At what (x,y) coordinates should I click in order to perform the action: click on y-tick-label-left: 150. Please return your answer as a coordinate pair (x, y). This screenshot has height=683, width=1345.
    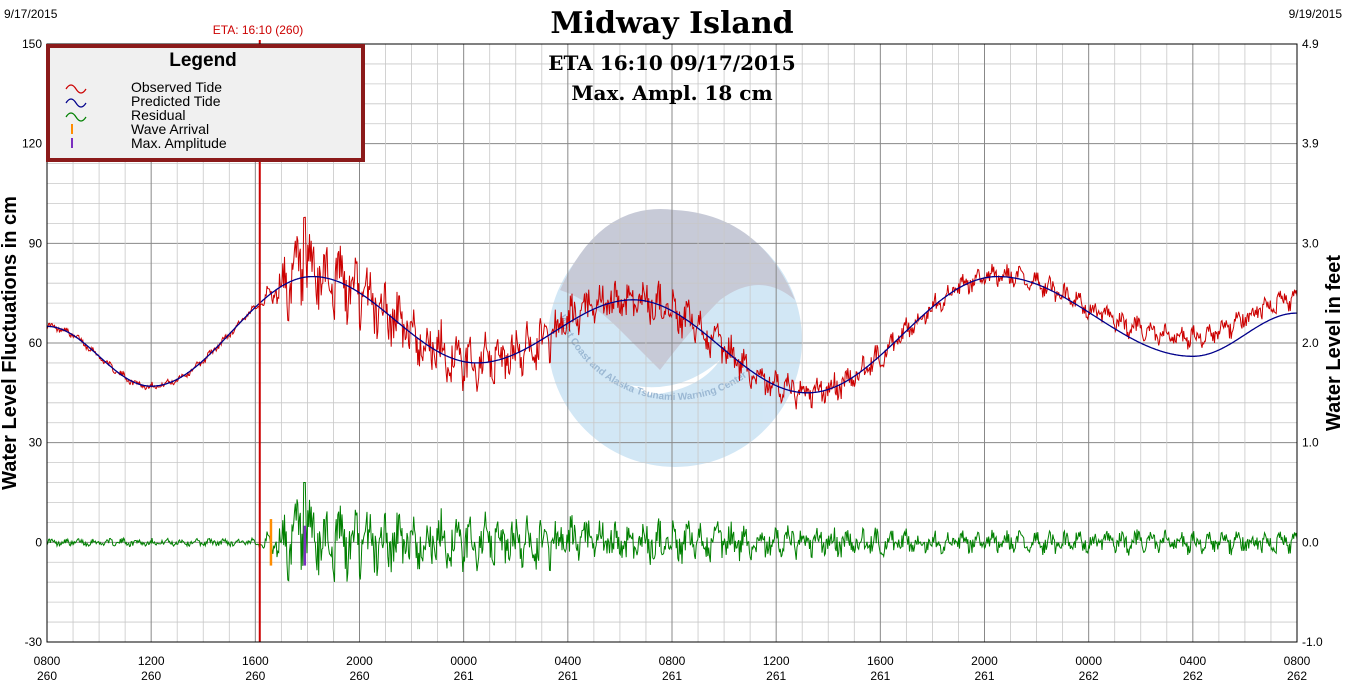
    Looking at the image, I should click on (32, 44).